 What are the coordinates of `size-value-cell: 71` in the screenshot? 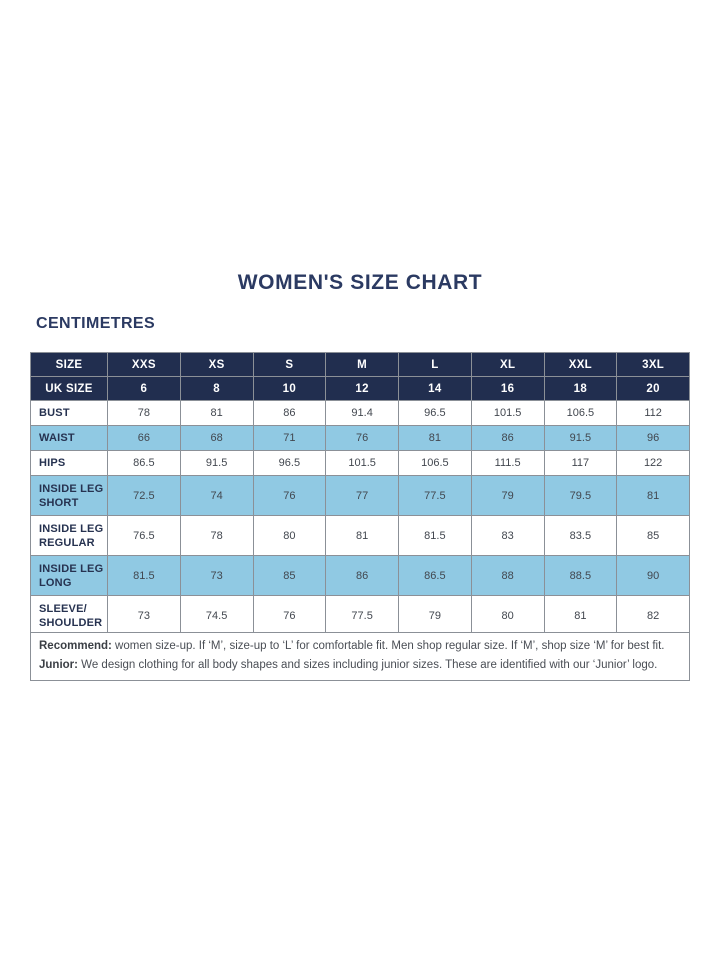 It's located at (289, 438).